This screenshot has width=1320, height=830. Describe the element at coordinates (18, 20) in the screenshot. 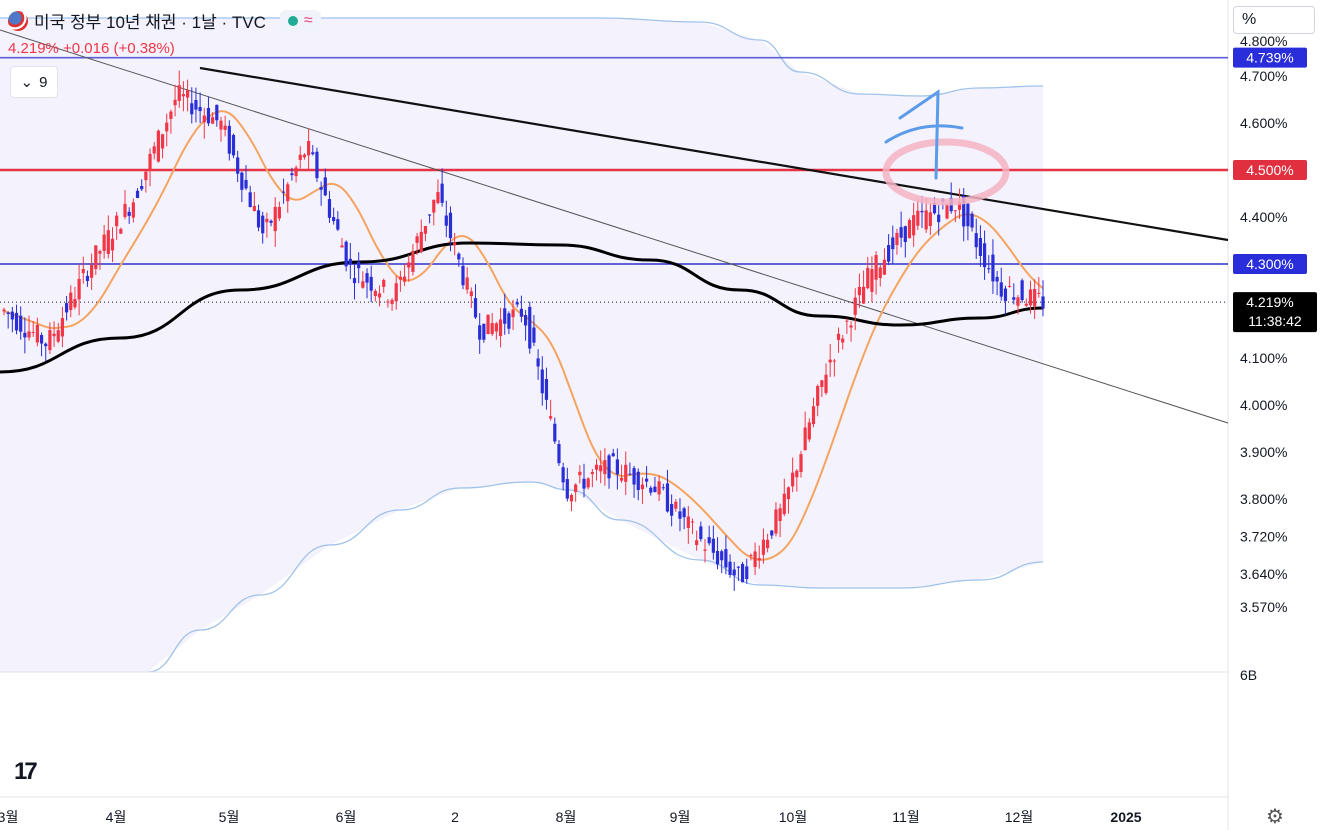

I see `us-flag-icon` at that location.